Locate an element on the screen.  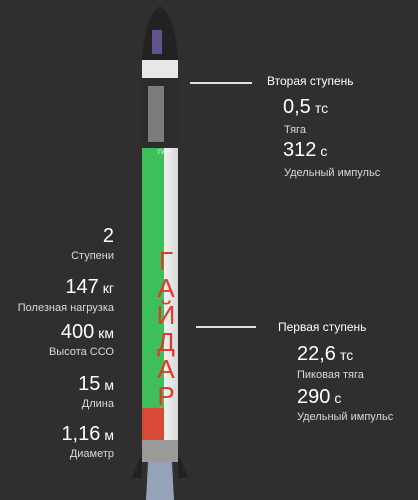
spec-length-value: 15 м is located at coordinates (96, 384).